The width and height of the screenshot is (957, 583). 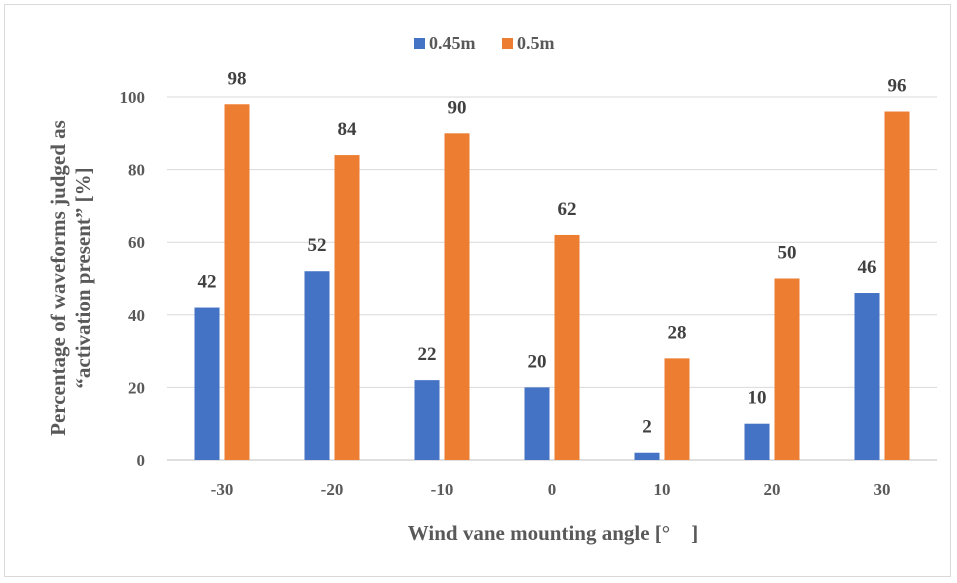 What do you see at coordinates (317, 365) in the screenshot?
I see `bar-0.45m--20` at bounding box center [317, 365].